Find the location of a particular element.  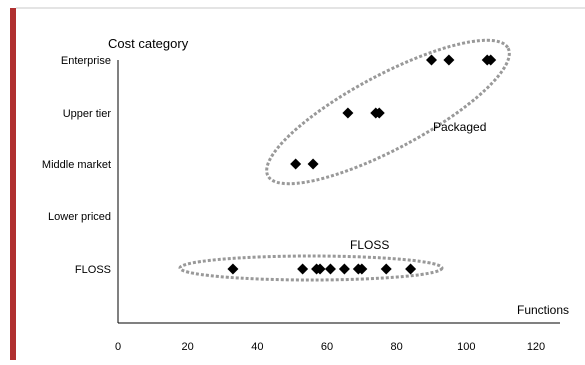

x-tick-label: 60 is located at coordinates (327, 347).